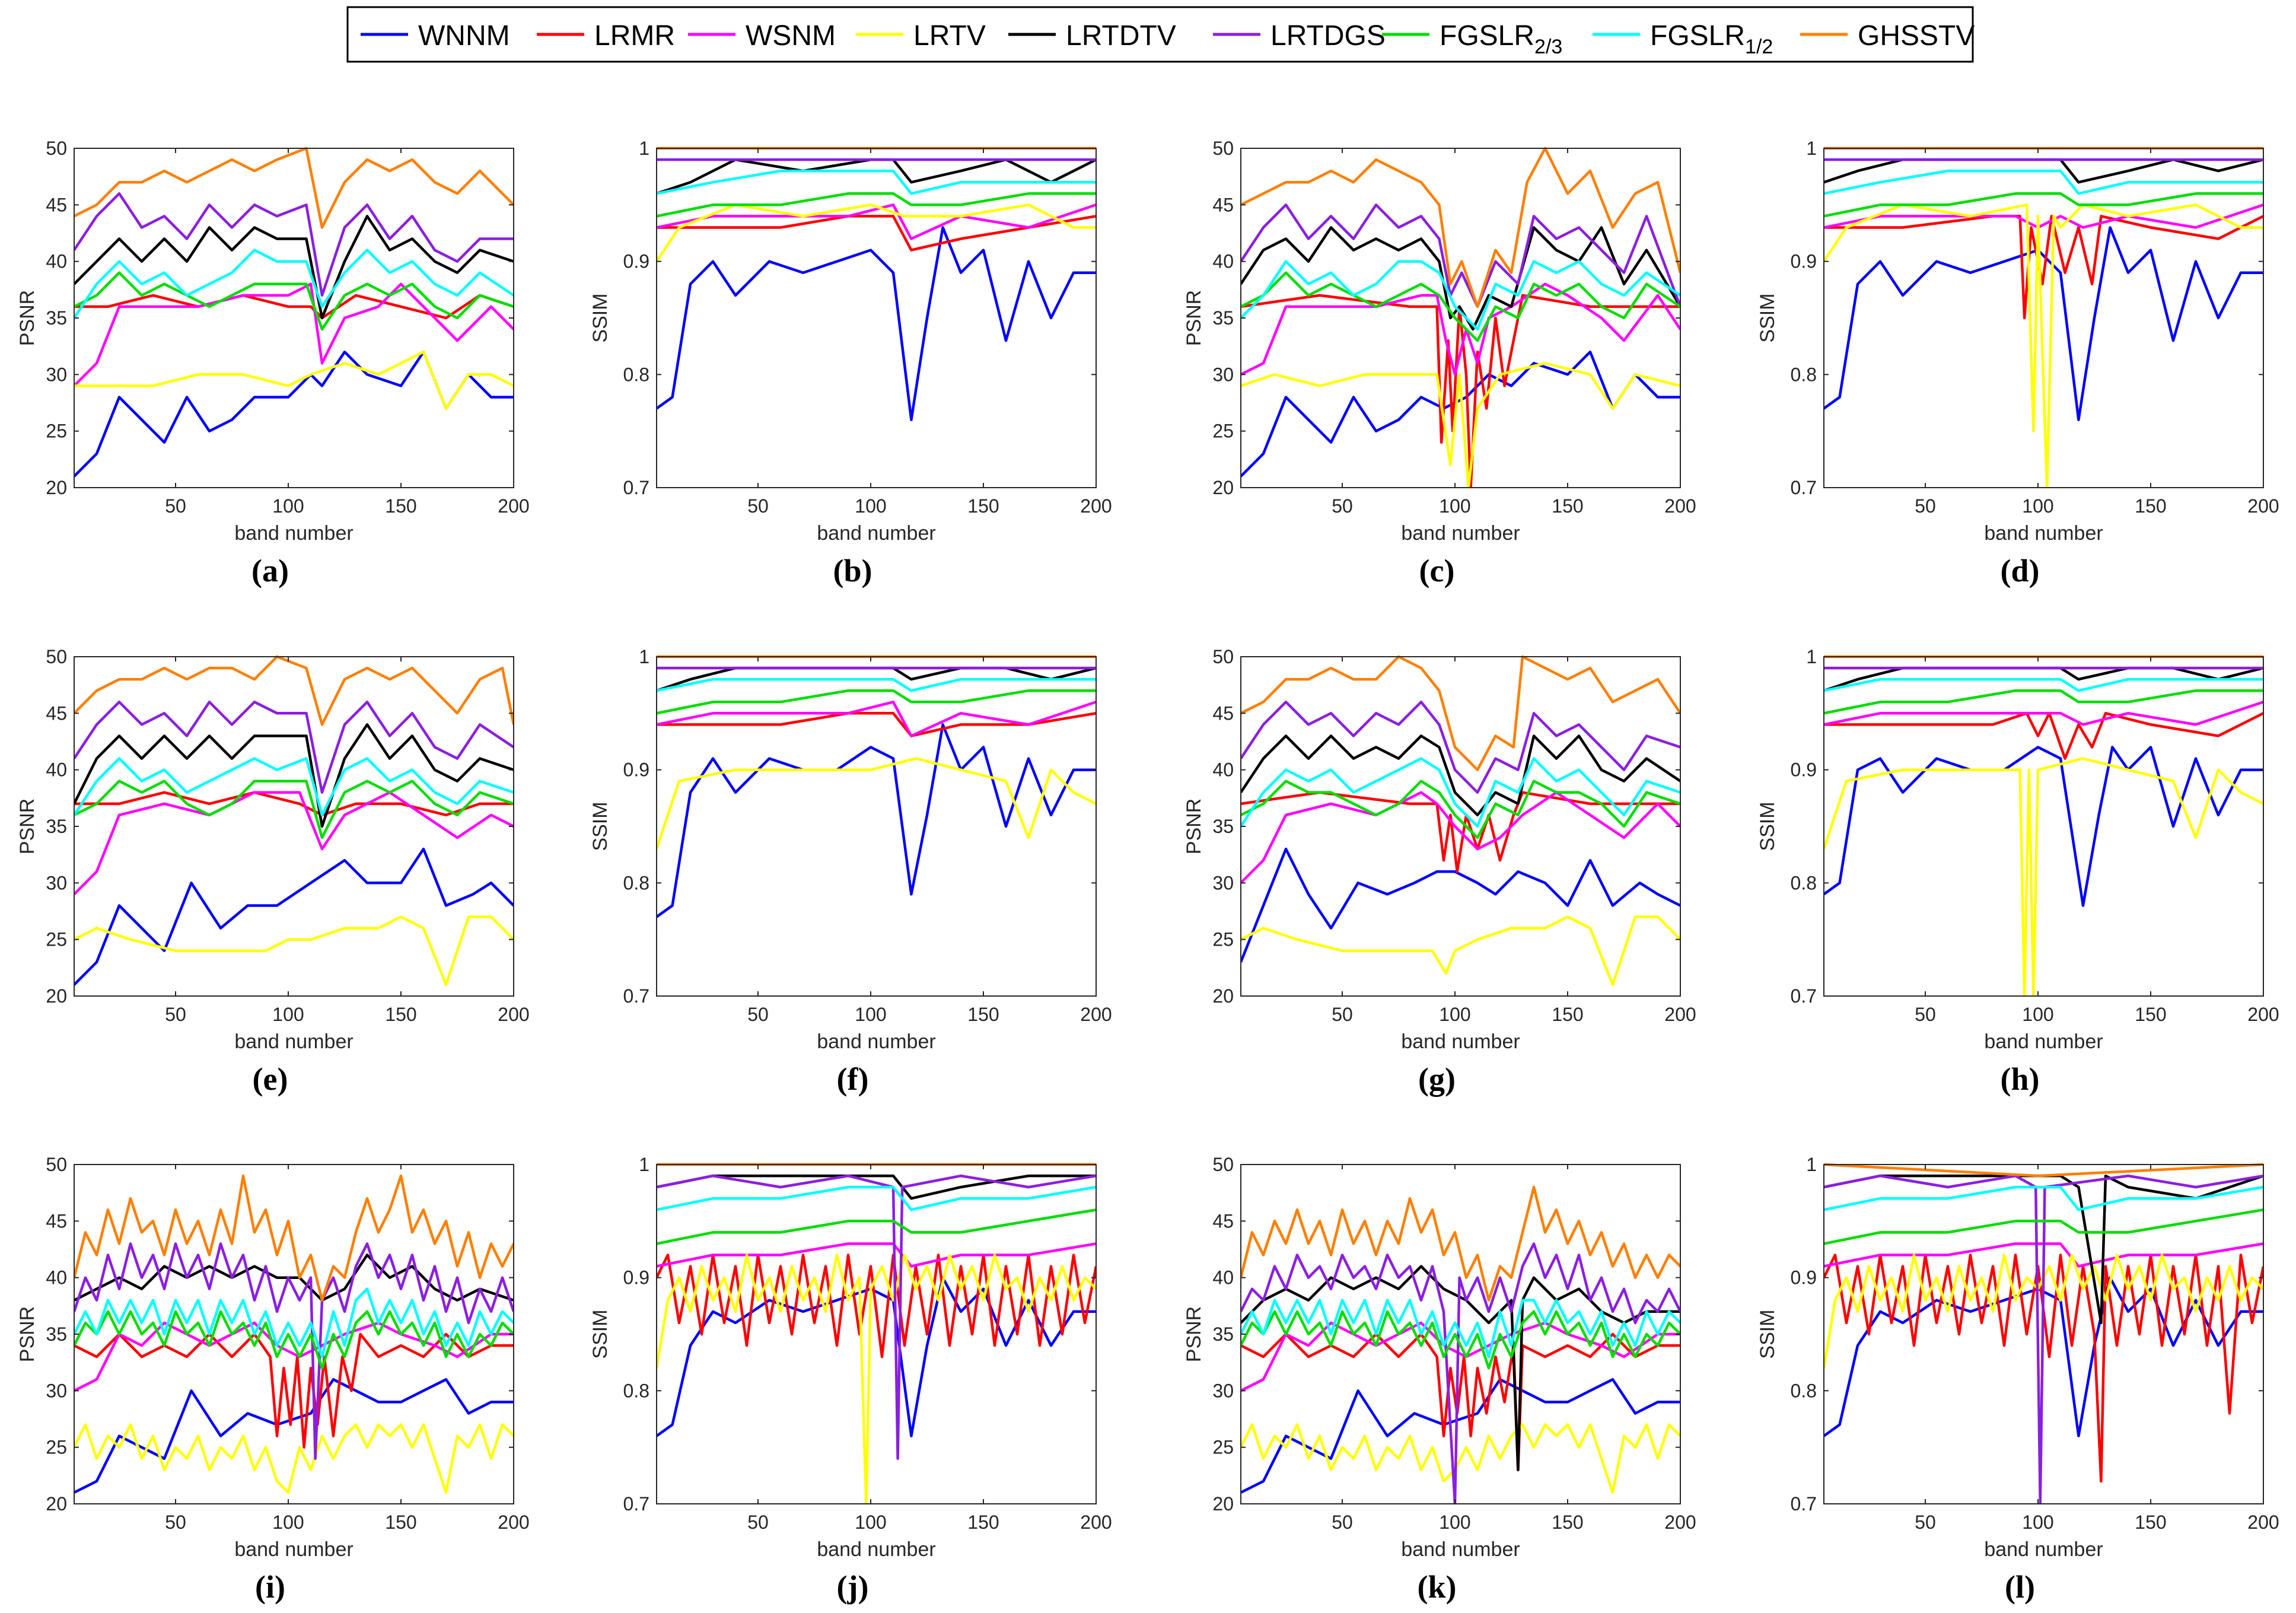  Describe the element at coordinates (2020, 1079) in the screenshot. I see `panel-label: (h)` at that location.